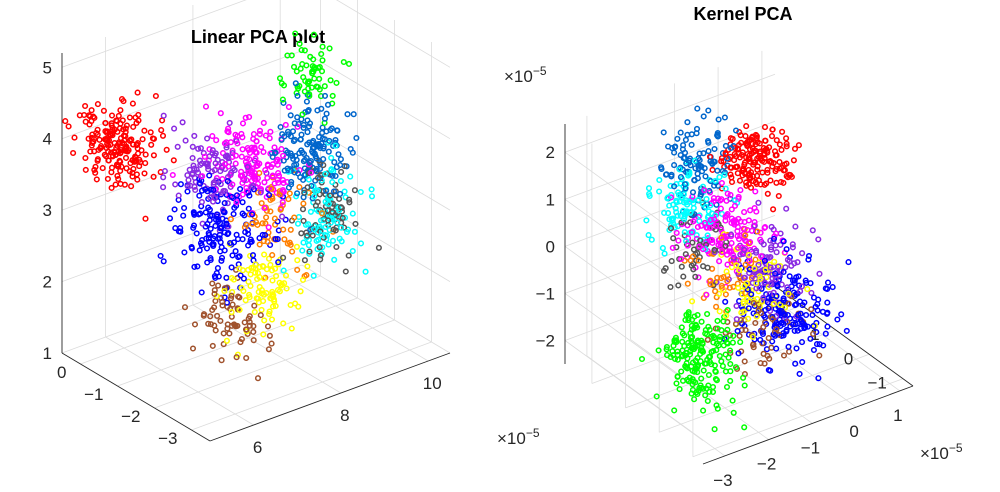  Describe the element at coordinates (533, 433) in the screenshot. I see `y-exponent-label-power: −5` at that location.